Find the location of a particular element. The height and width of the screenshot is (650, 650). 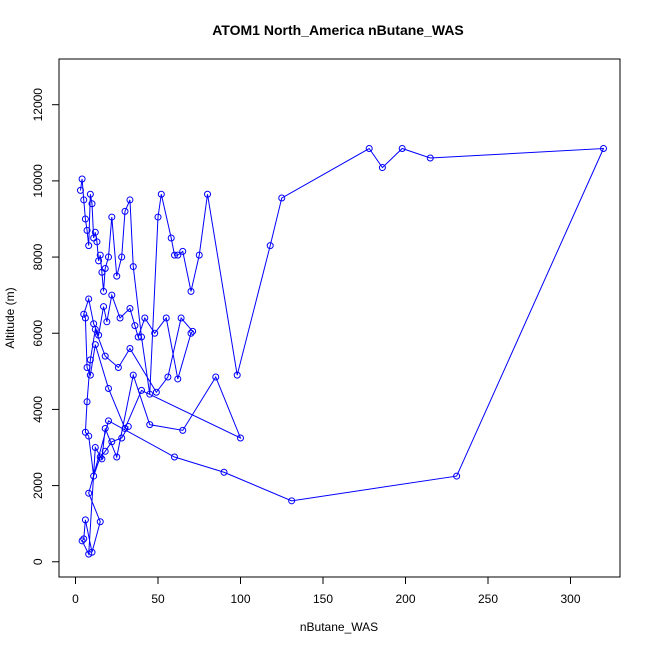

y-tick-label: 2000 is located at coordinates (38, 485).